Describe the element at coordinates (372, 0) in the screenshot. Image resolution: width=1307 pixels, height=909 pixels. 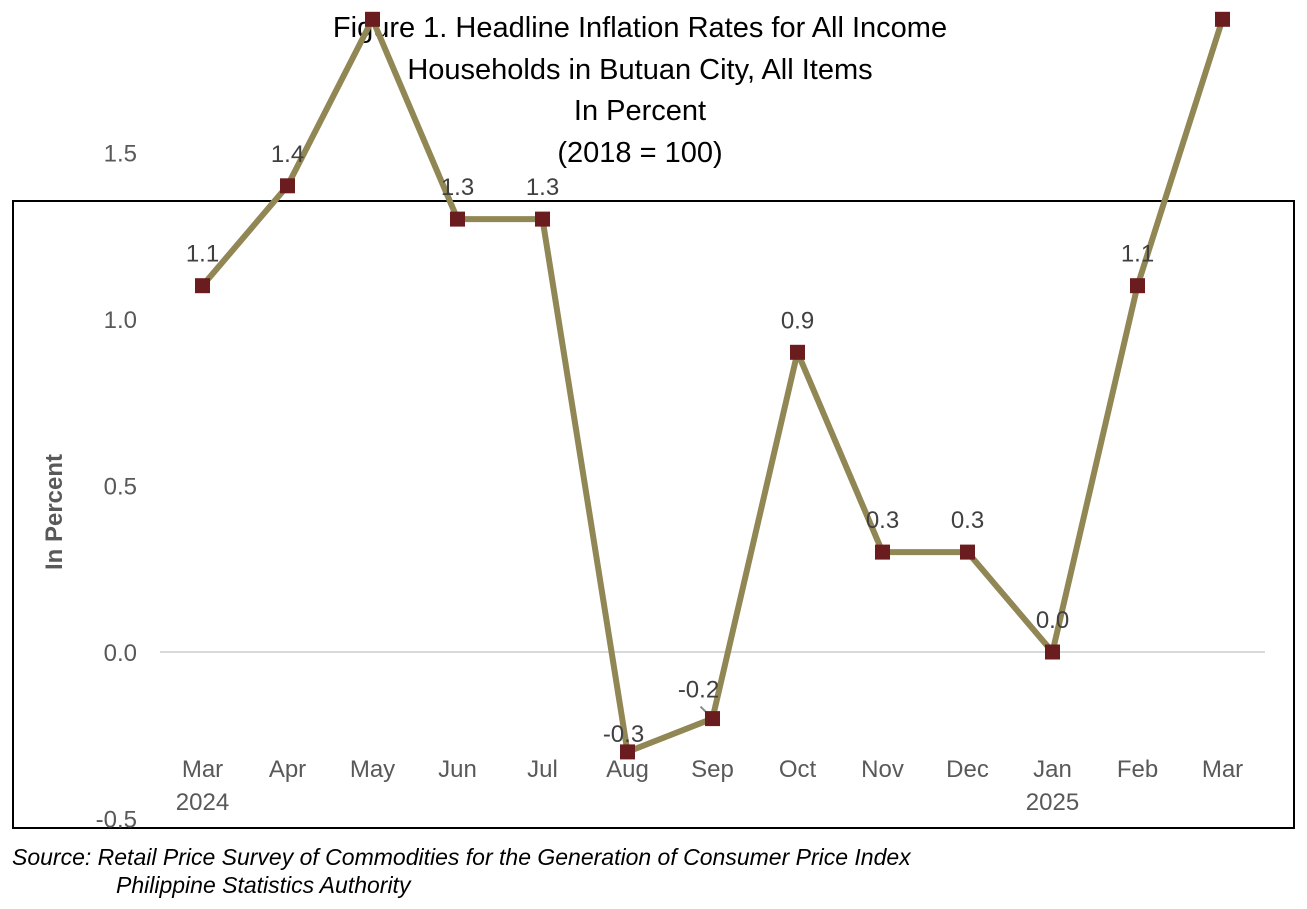
I see `data-label-2: 1.9` at that location.